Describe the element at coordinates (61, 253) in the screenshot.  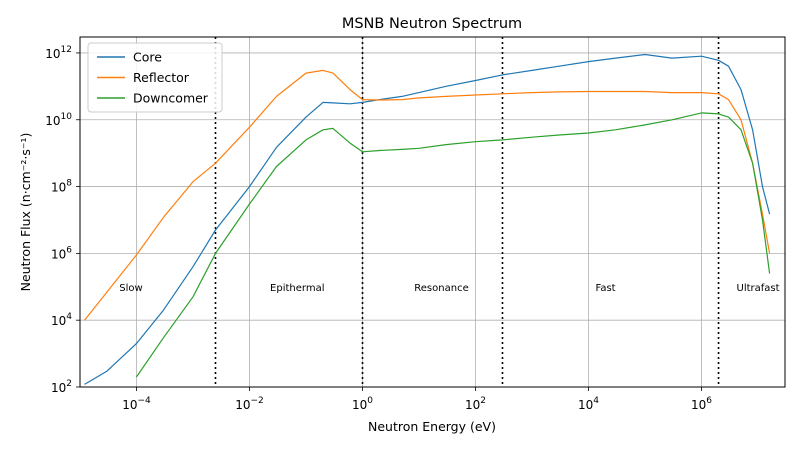
I see `y-tick-label: 10⁶` at that location.